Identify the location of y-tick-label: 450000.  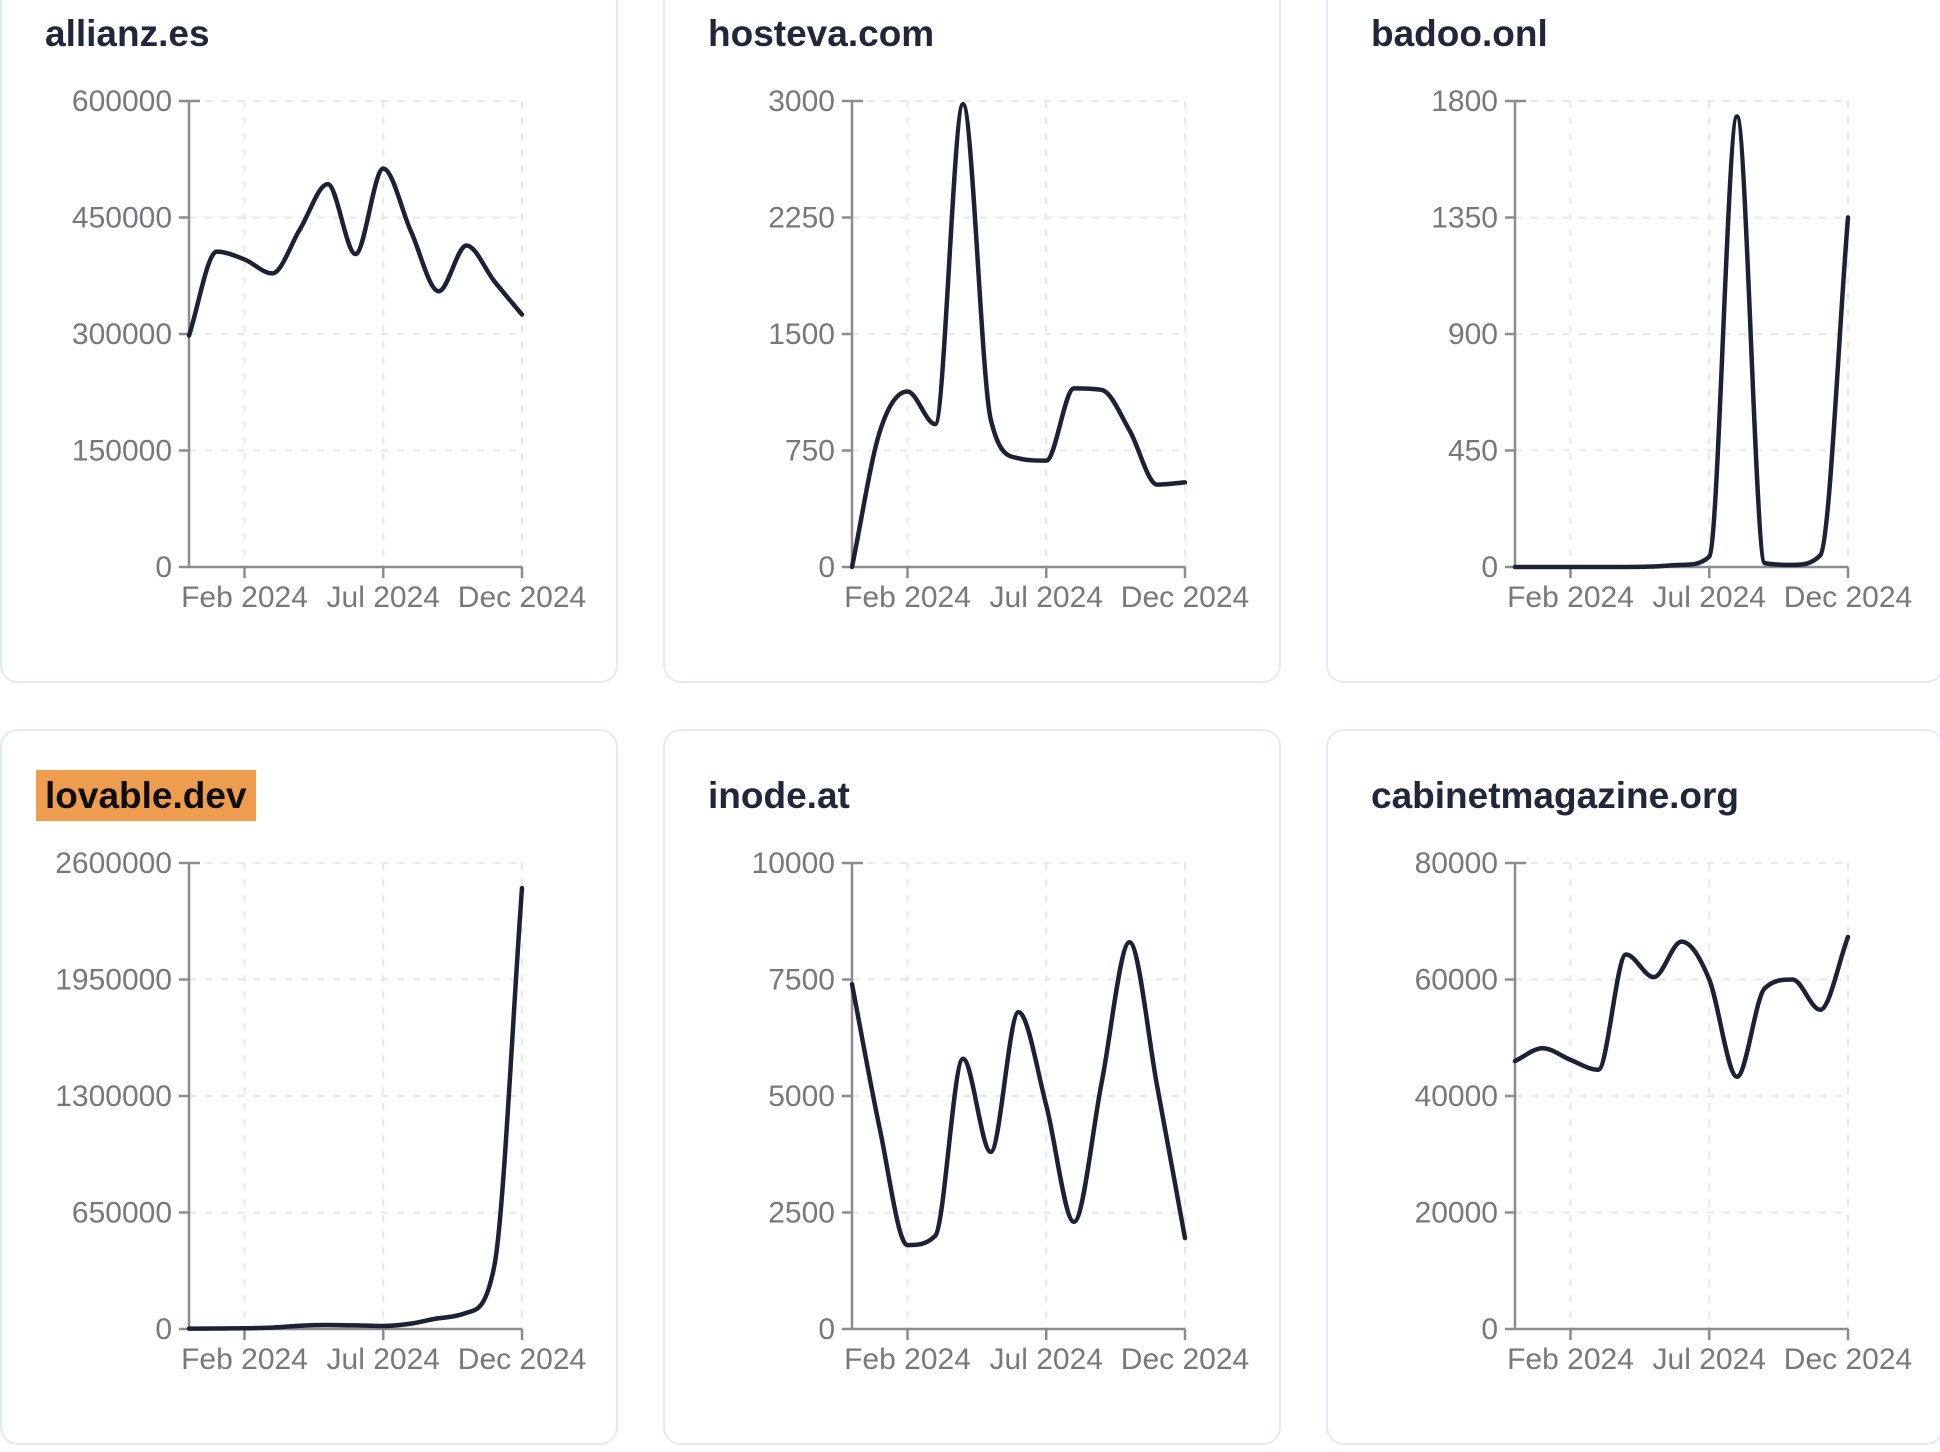
(122, 218).